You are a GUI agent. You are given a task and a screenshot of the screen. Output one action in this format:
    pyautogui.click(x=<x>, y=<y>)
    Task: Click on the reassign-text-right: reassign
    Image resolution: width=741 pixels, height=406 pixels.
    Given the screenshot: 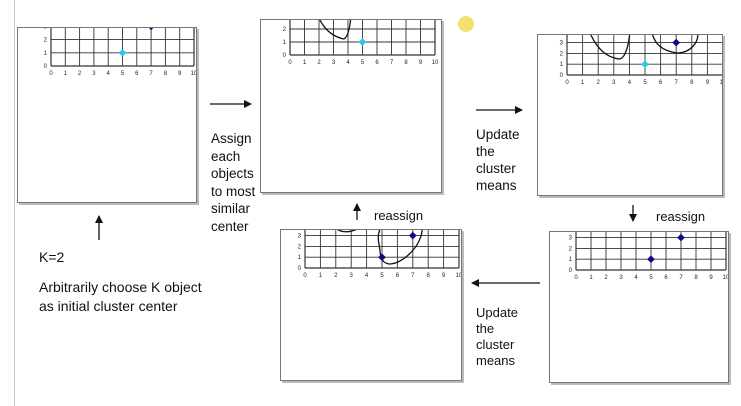 What is the action you would take?
    pyautogui.click(x=680, y=217)
    